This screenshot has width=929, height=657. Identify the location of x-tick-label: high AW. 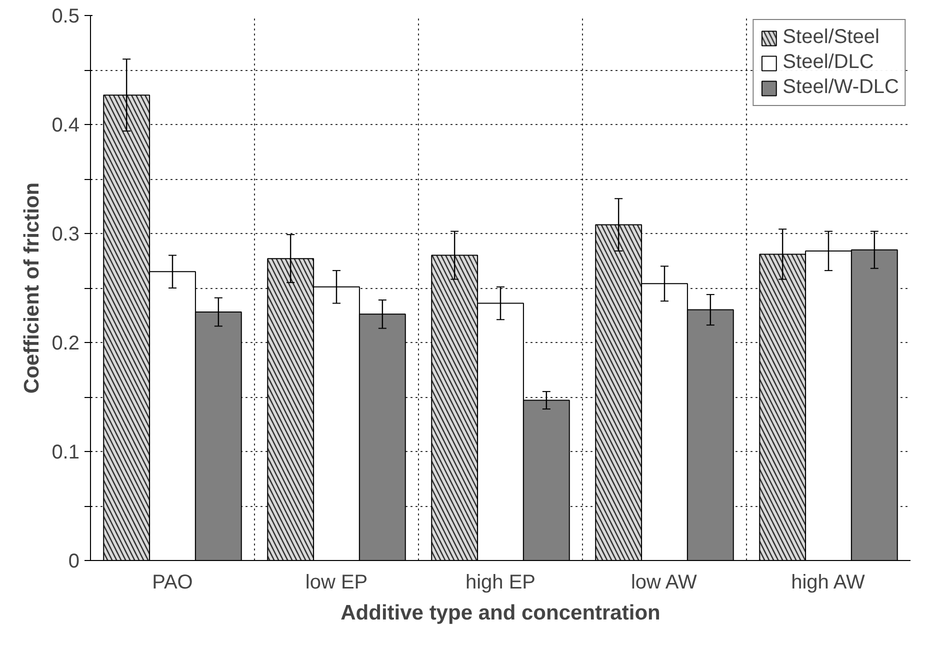
(828, 583).